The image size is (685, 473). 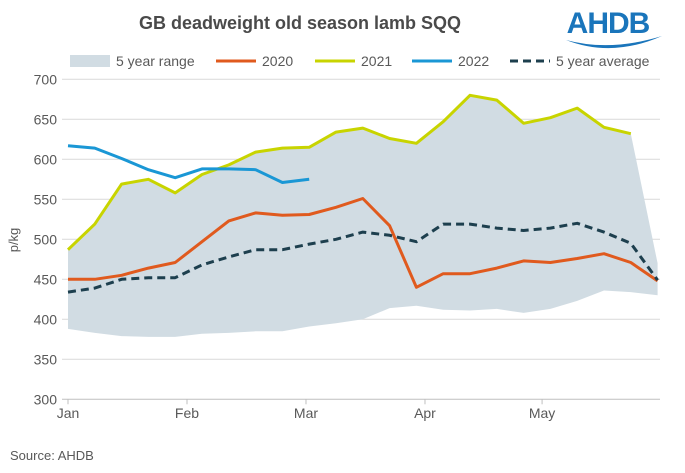 What do you see at coordinates (608, 23) in the screenshot?
I see `logo-text: AHDB` at bounding box center [608, 23].